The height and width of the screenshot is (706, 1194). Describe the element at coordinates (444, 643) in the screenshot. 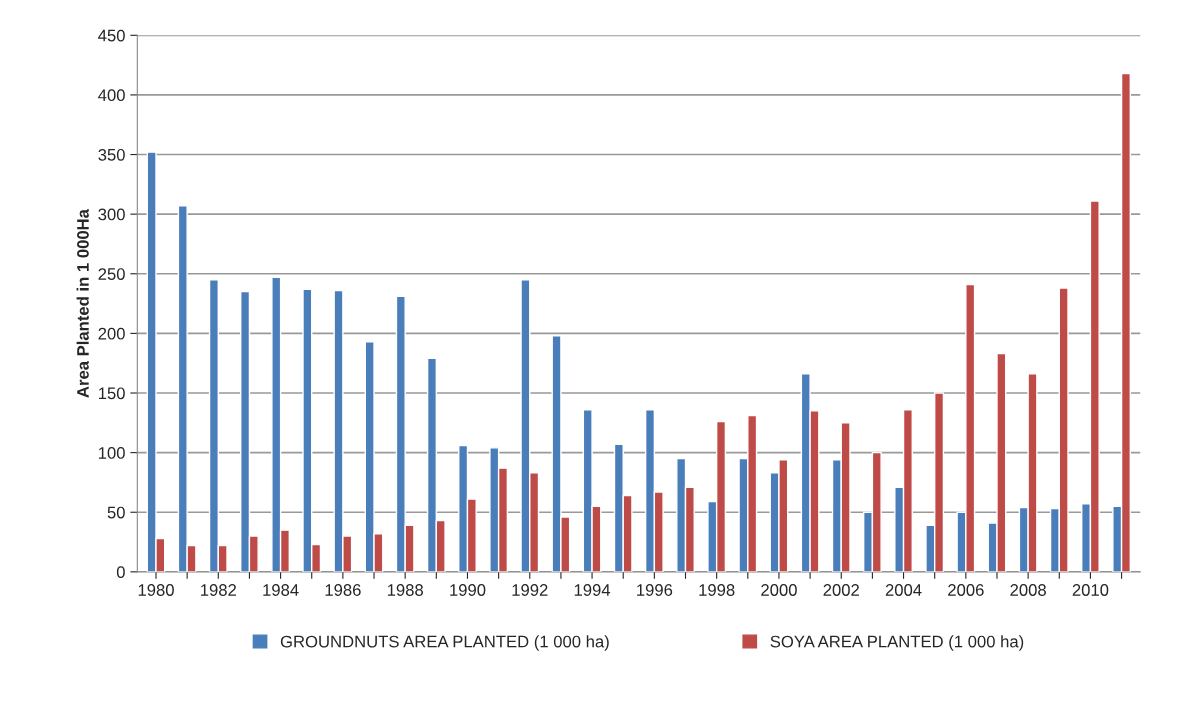

I see `legend-label: GROUNDNUTS AREA PLANTED (1 000 ha)` at that location.